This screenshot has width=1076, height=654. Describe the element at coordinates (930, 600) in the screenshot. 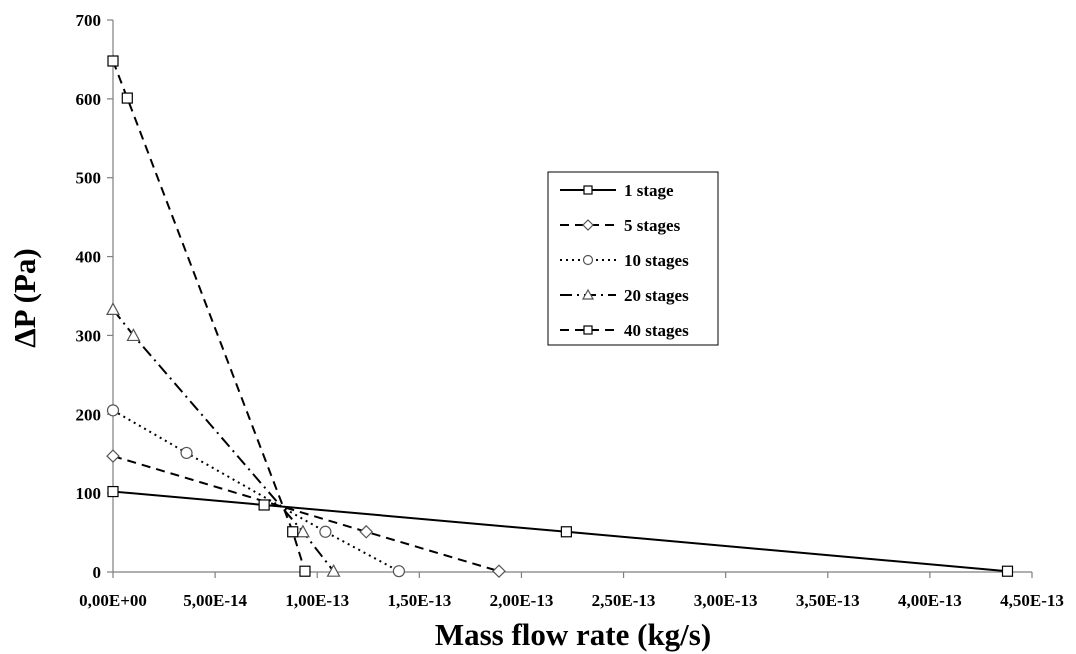

I see `x-tick-label: 4,00E-13` at that location.